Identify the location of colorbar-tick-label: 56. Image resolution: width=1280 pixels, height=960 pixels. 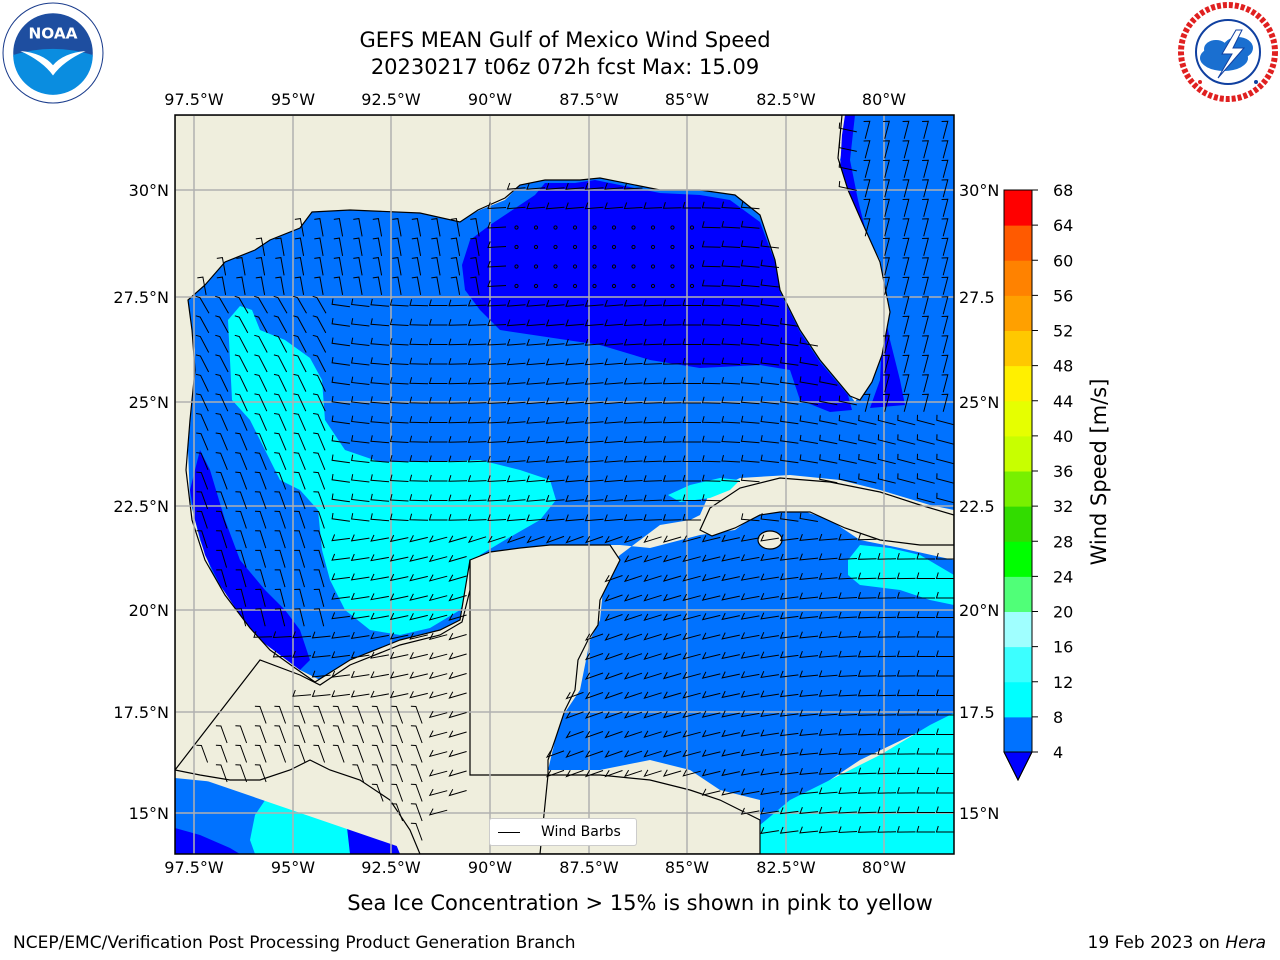
(1063, 295).